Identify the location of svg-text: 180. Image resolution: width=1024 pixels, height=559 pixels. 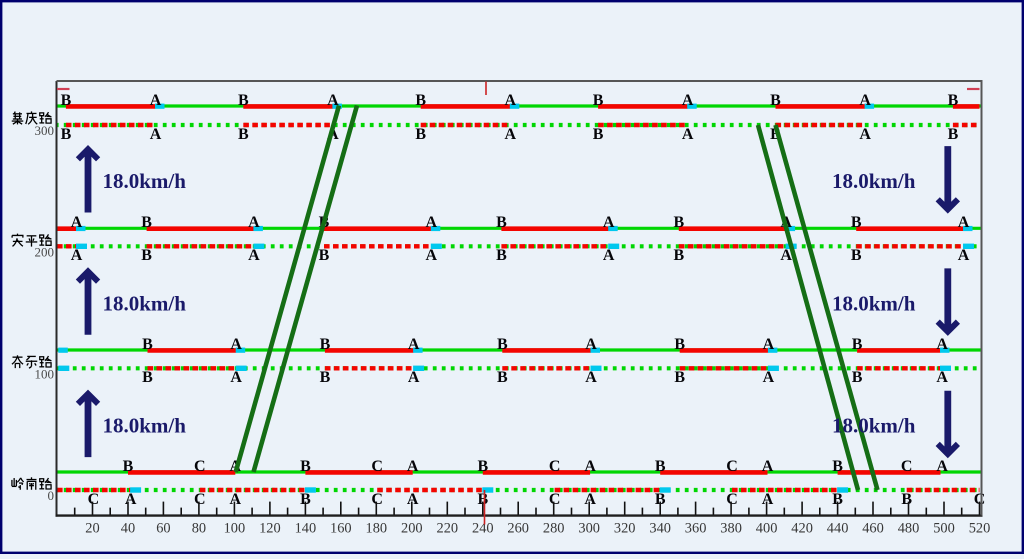
(377, 529).